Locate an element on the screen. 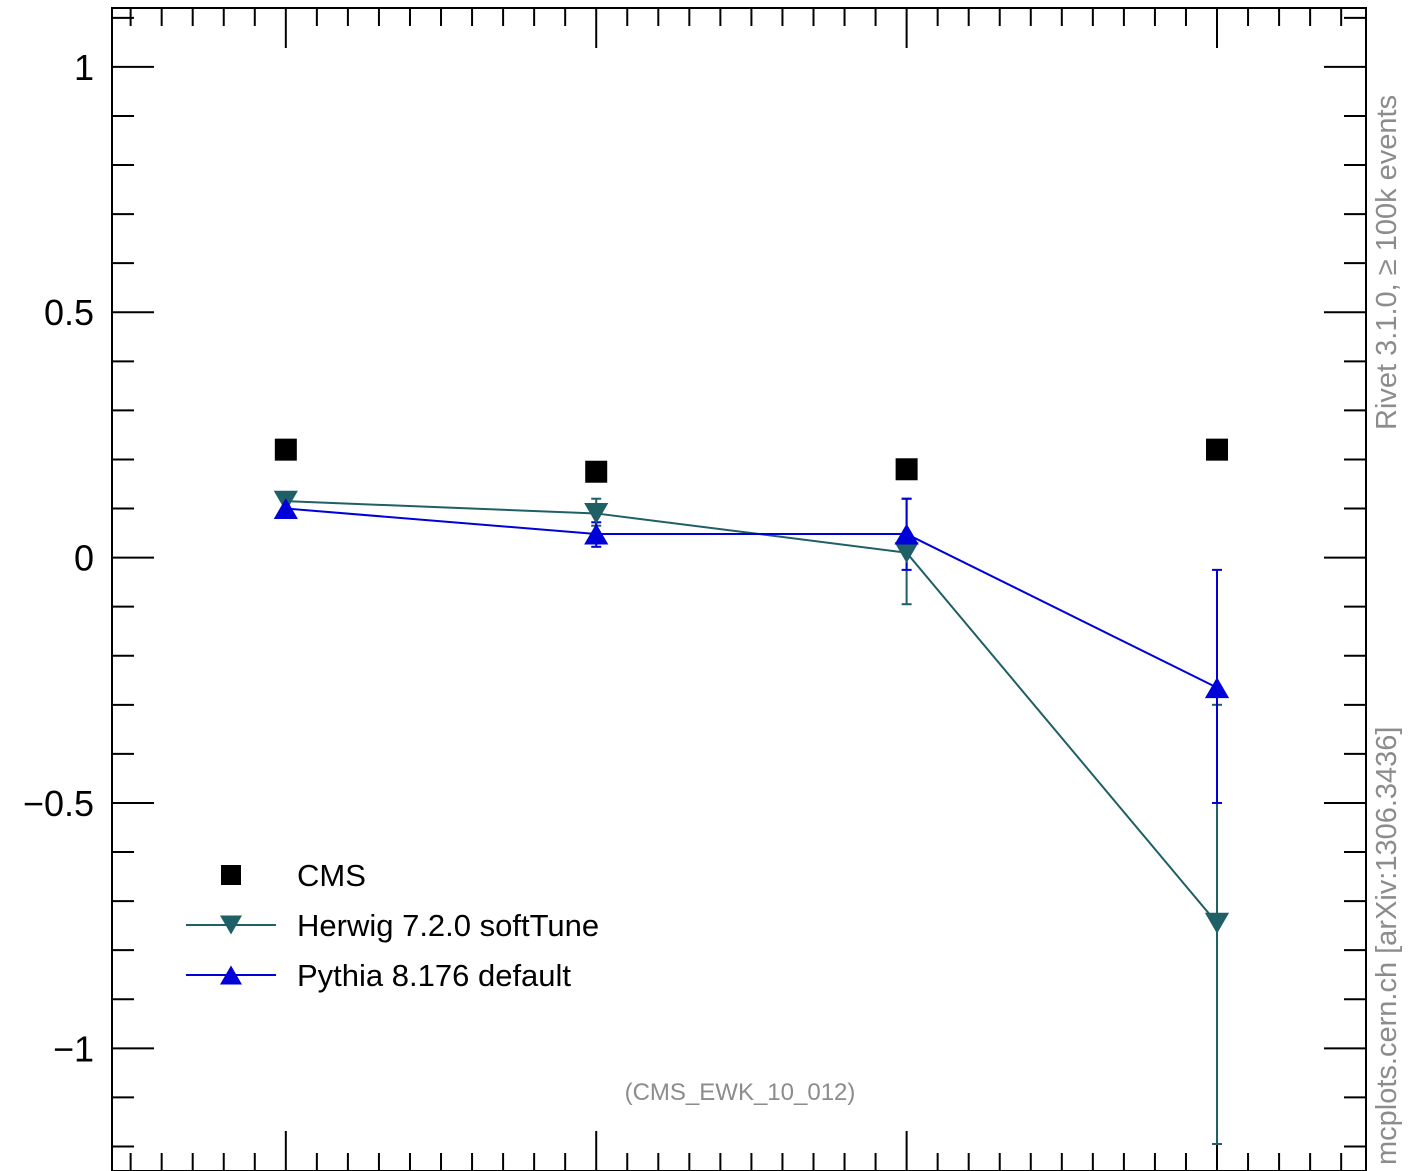  side-label-top: Rivet 3.1.0, ≥ 100k events is located at coordinates (1387, 262).